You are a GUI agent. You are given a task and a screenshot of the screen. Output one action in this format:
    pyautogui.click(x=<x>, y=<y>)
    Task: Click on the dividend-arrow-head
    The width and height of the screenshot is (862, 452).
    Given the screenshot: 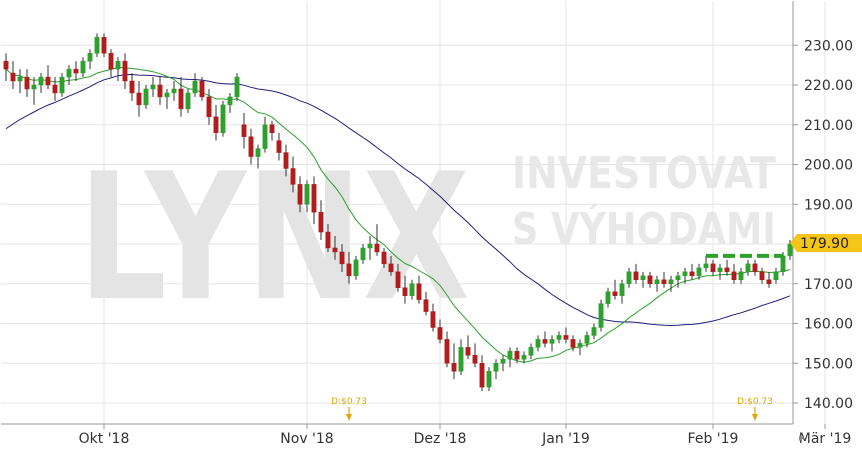 What is the action you would take?
    pyautogui.click(x=349, y=417)
    